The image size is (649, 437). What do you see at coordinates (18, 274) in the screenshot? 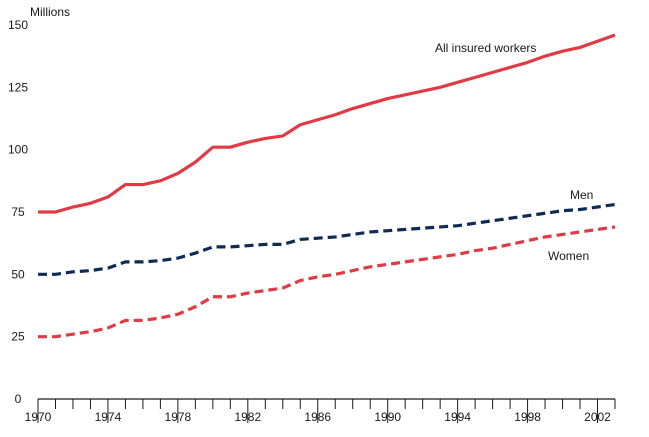
I see `y-tick-label: 50` at bounding box center [18, 274].